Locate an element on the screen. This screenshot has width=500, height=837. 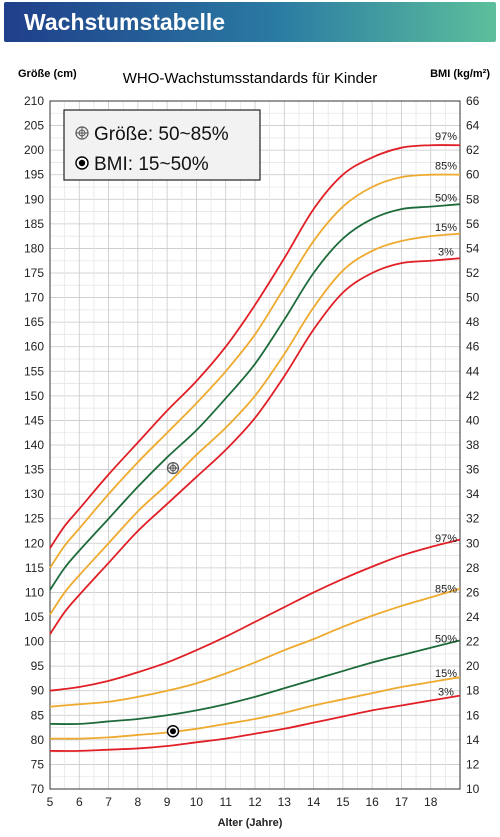
y-right-tick-label: 50 is located at coordinates (473, 298).